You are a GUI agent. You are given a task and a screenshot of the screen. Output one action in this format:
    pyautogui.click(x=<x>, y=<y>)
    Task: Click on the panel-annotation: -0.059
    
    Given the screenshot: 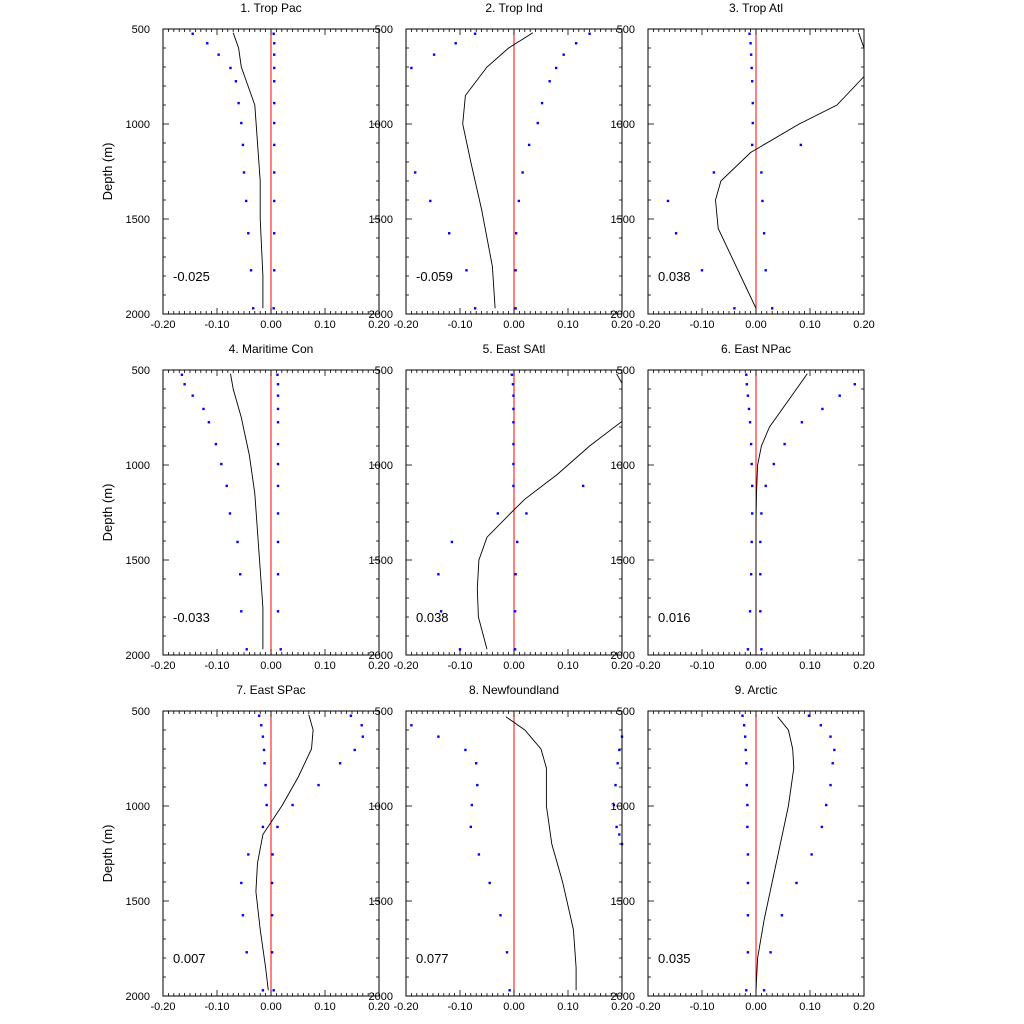 What is the action you would take?
    pyautogui.click(x=434, y=276)
    